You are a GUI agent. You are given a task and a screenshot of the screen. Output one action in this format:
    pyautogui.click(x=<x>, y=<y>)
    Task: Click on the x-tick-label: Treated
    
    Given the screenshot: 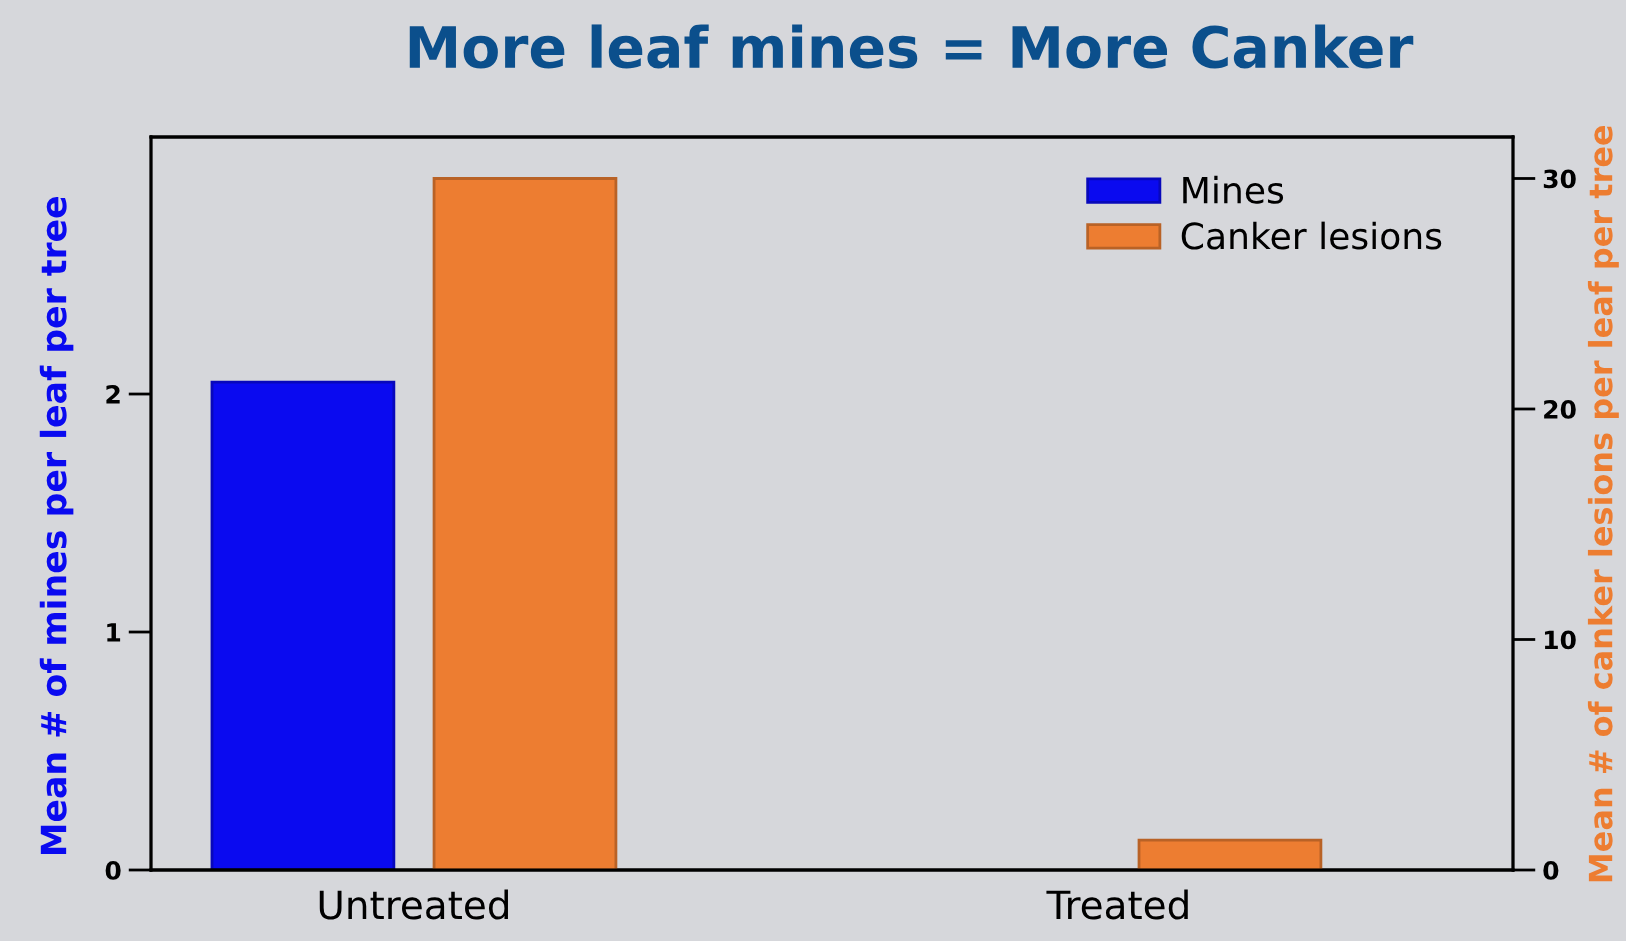 What is the action you would take?
    pyautogui.click(x=1117, y=904)
    